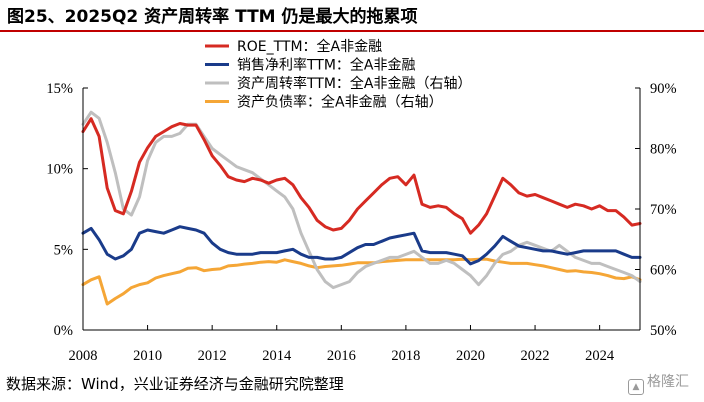 The height and width of the screenshot is (402, 704). Describe the element at coordinates (663, 150) in the screenshot. I see `y-right-tick-label: 80%` at that location.